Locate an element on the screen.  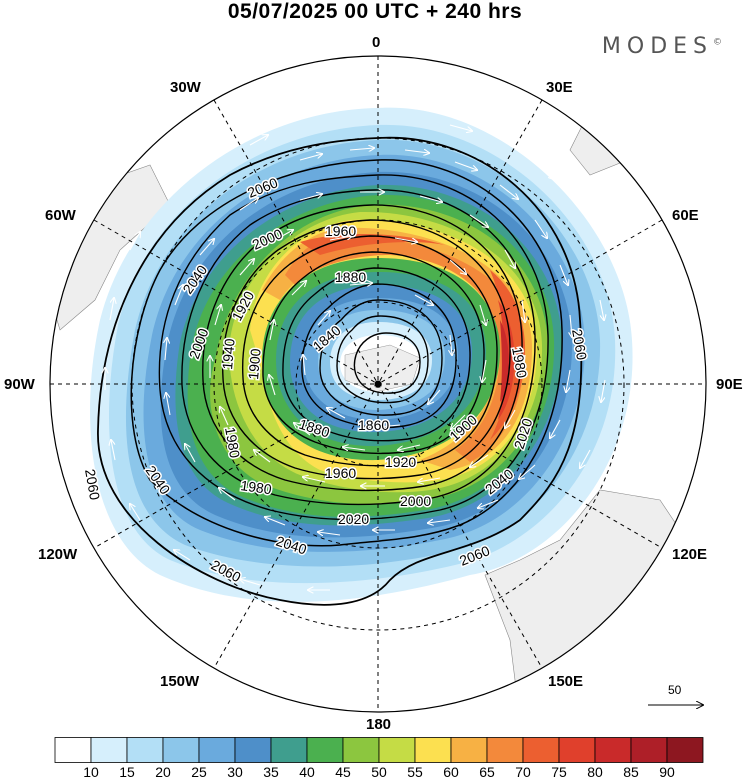
contour-label: 1920 is located at coordinates (400, 462).